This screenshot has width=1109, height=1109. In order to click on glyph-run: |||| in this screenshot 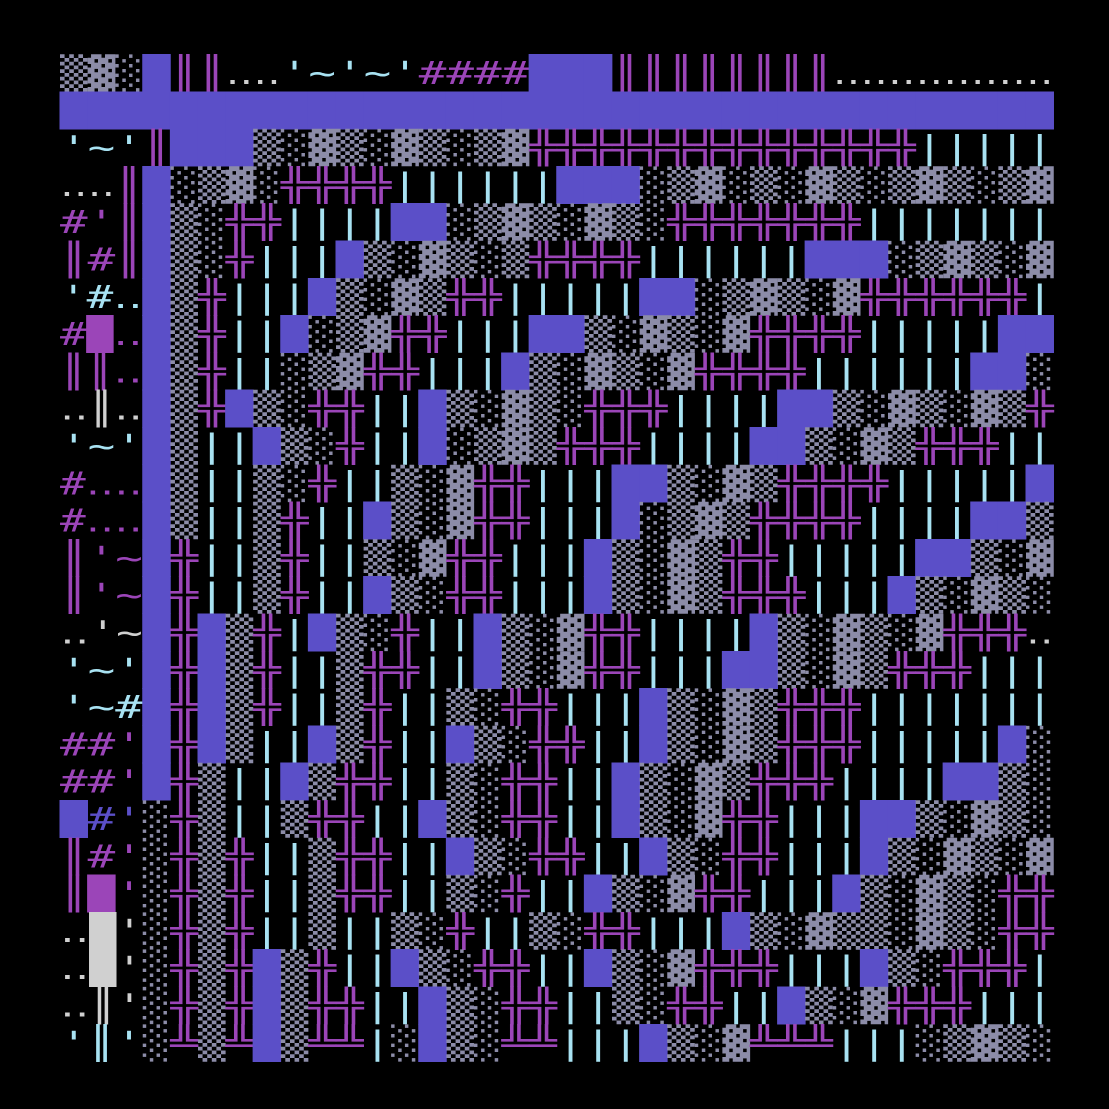, I will do `click(336, 222)`.